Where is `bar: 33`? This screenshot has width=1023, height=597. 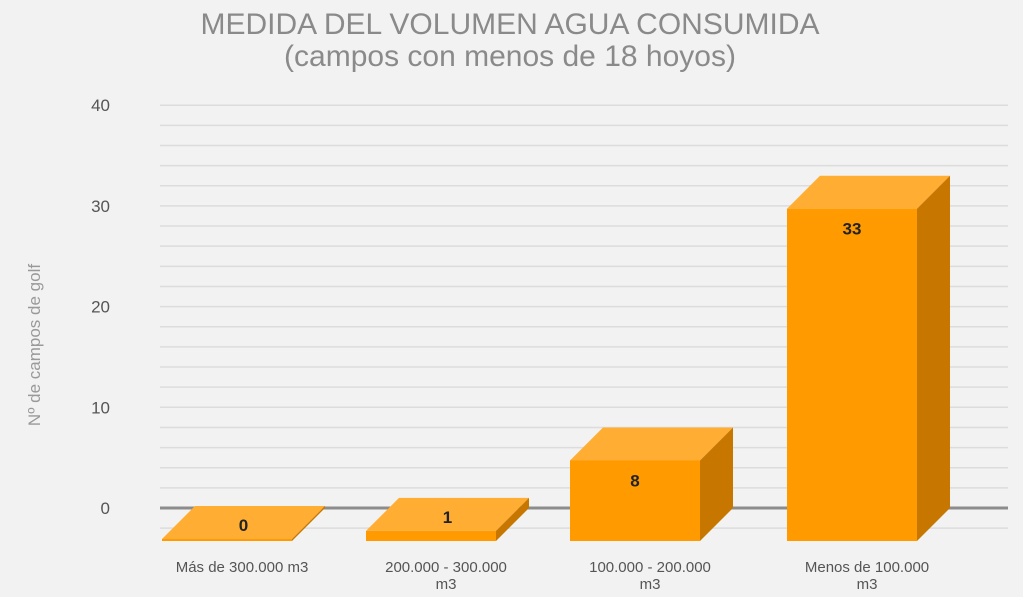 bar: 33 is located at coordinates (868, 358).